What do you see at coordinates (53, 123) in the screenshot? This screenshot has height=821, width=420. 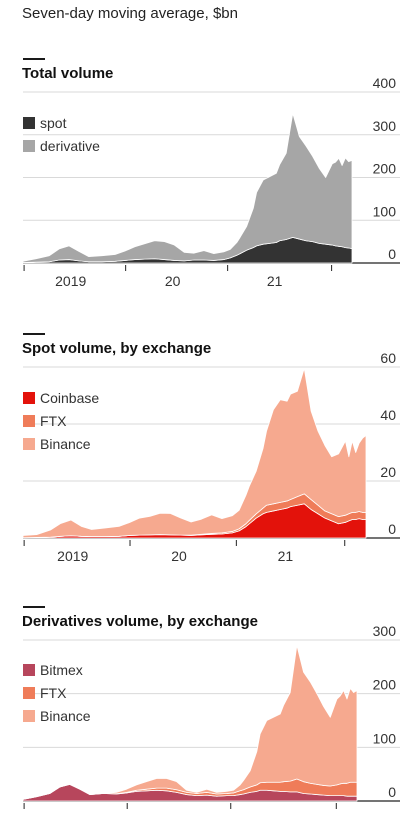 I see `legend-label: spot` at bounding box center [53, 123].